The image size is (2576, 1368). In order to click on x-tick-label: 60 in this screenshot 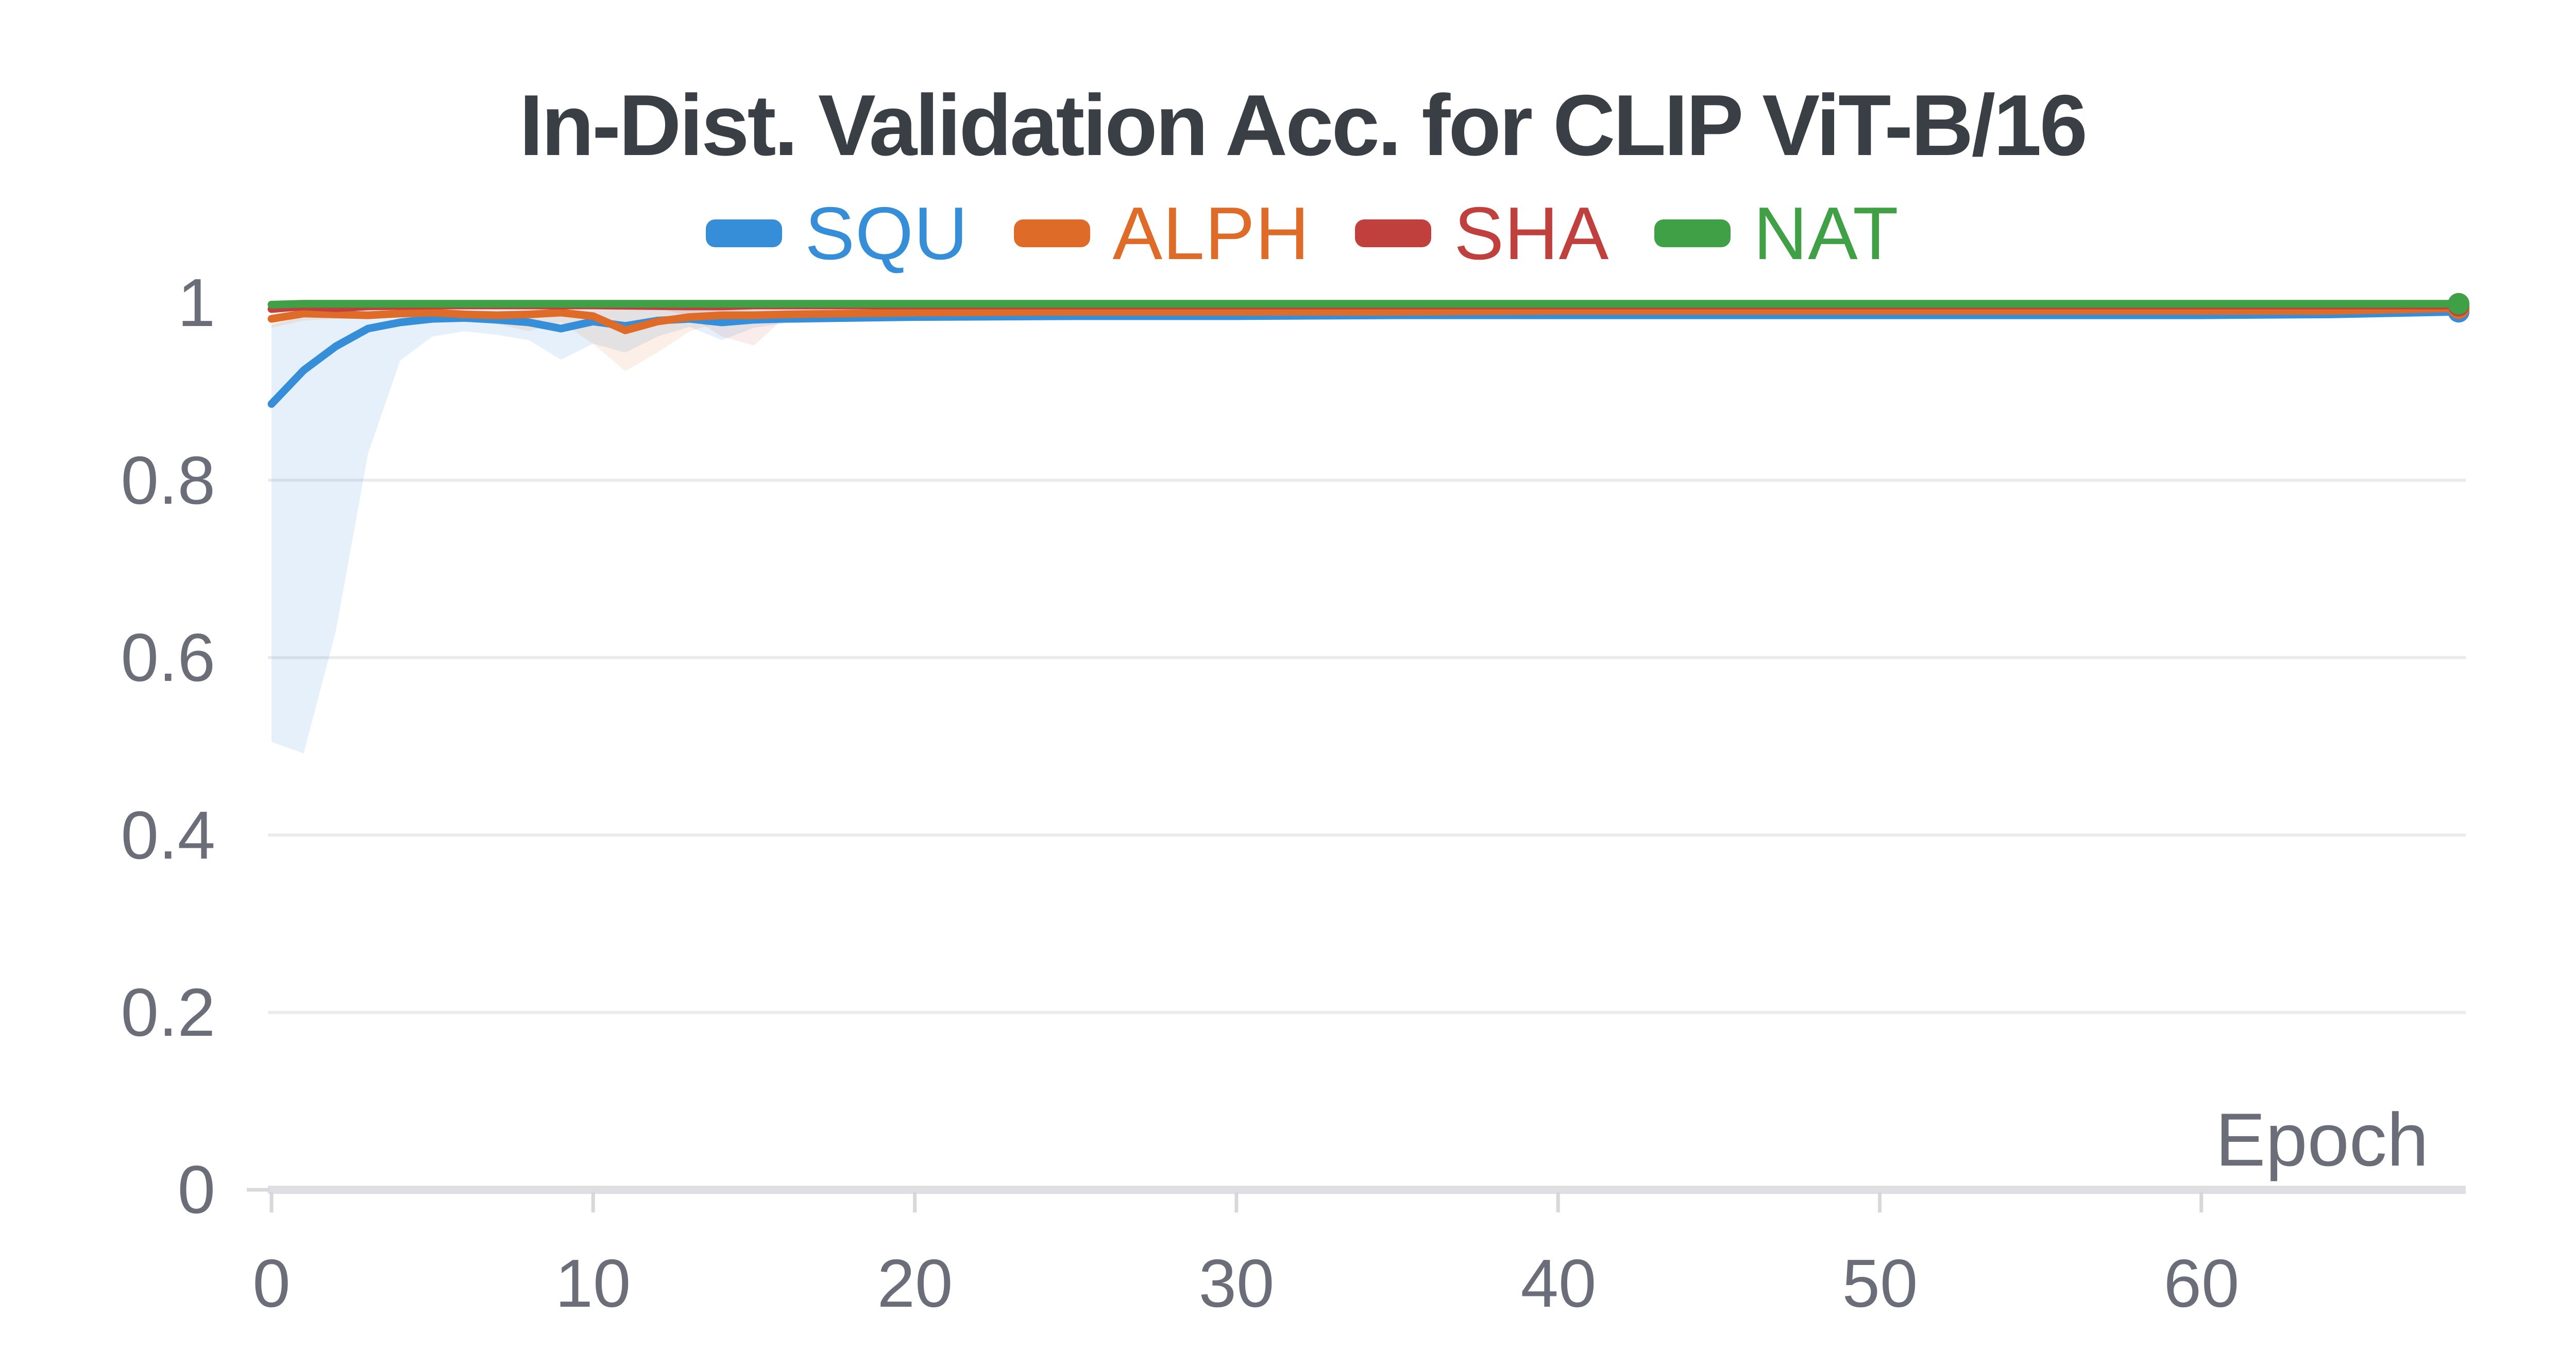, I will do `click(2201, 1283)`.